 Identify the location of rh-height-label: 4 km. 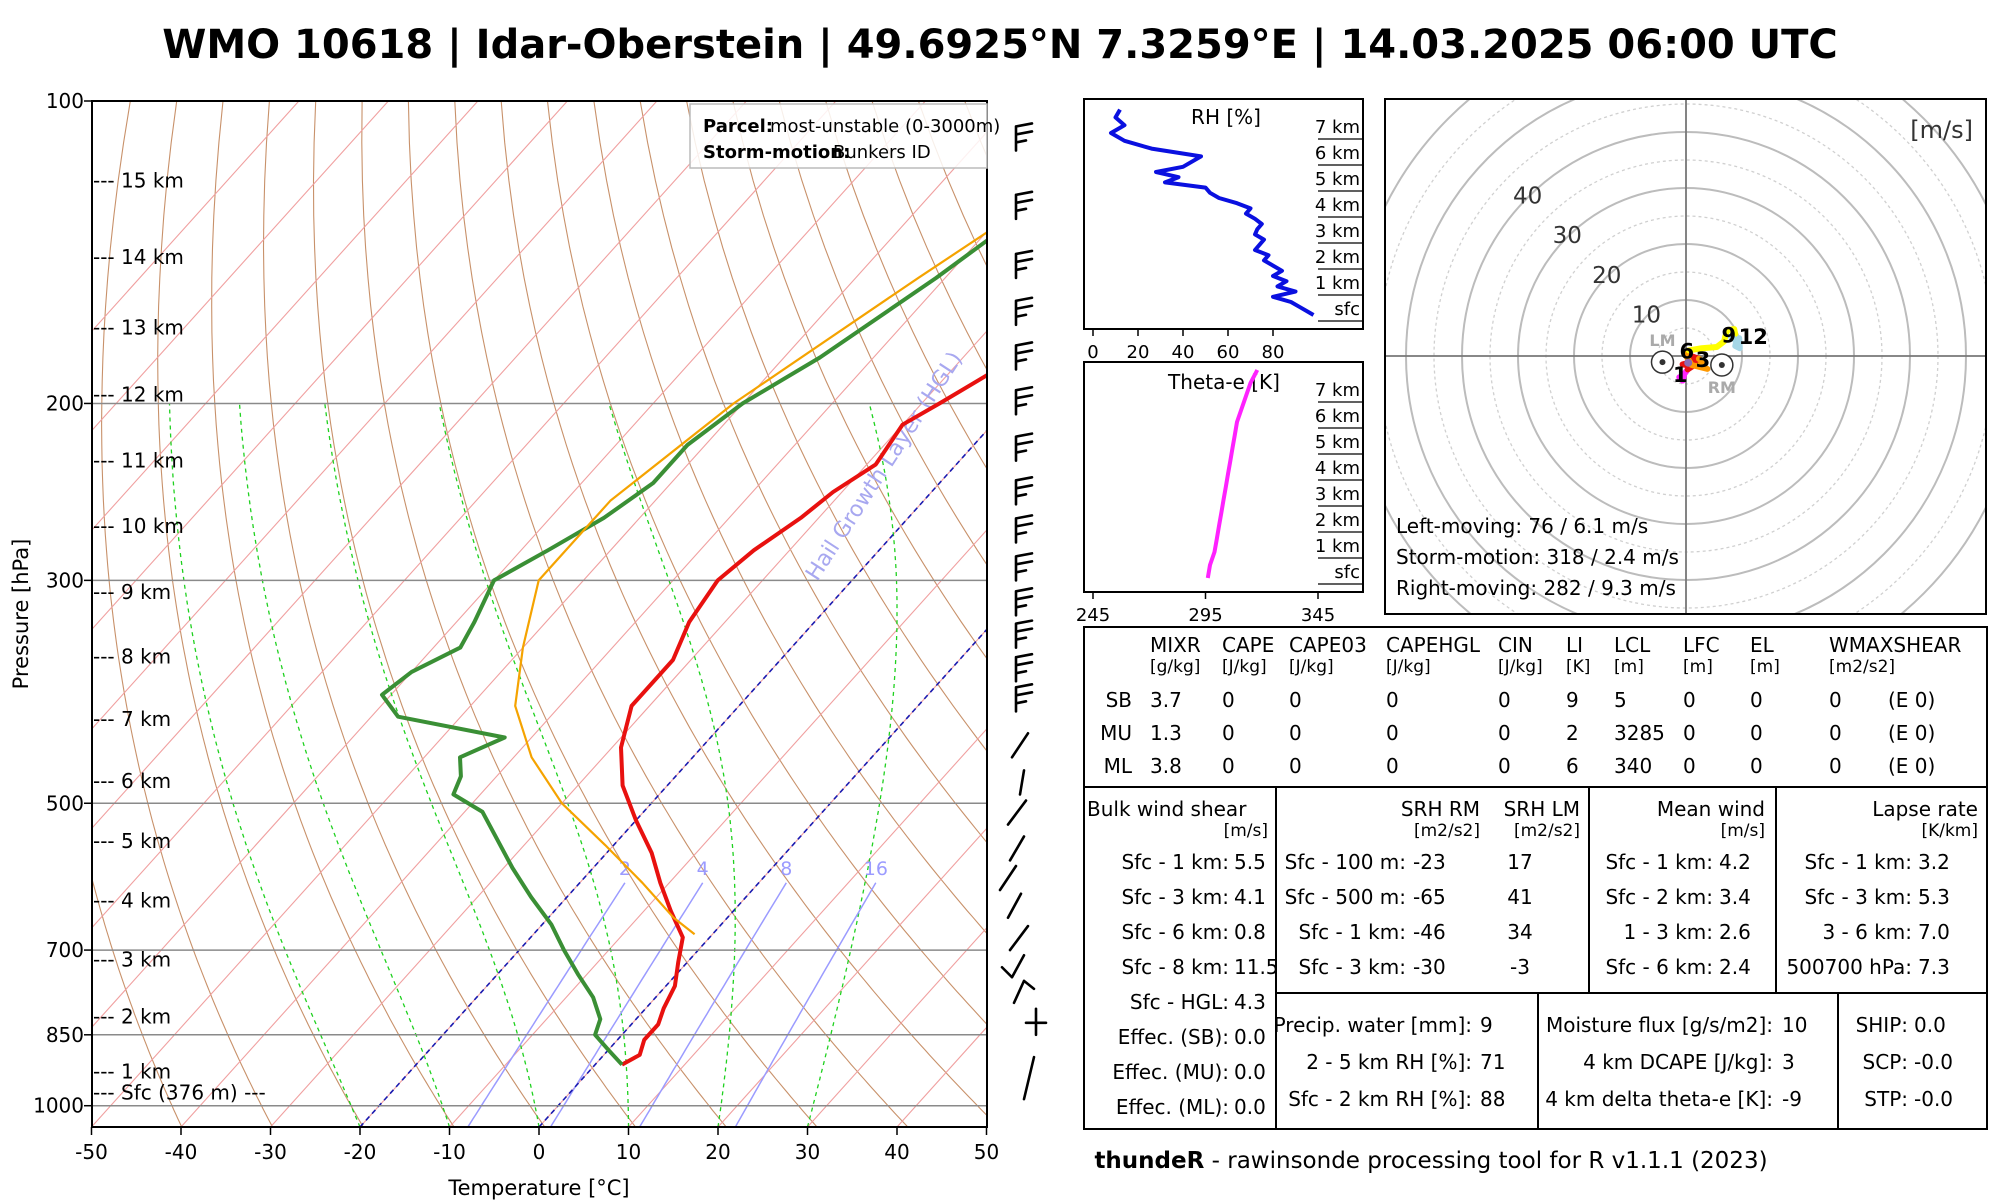
(1337, 205).